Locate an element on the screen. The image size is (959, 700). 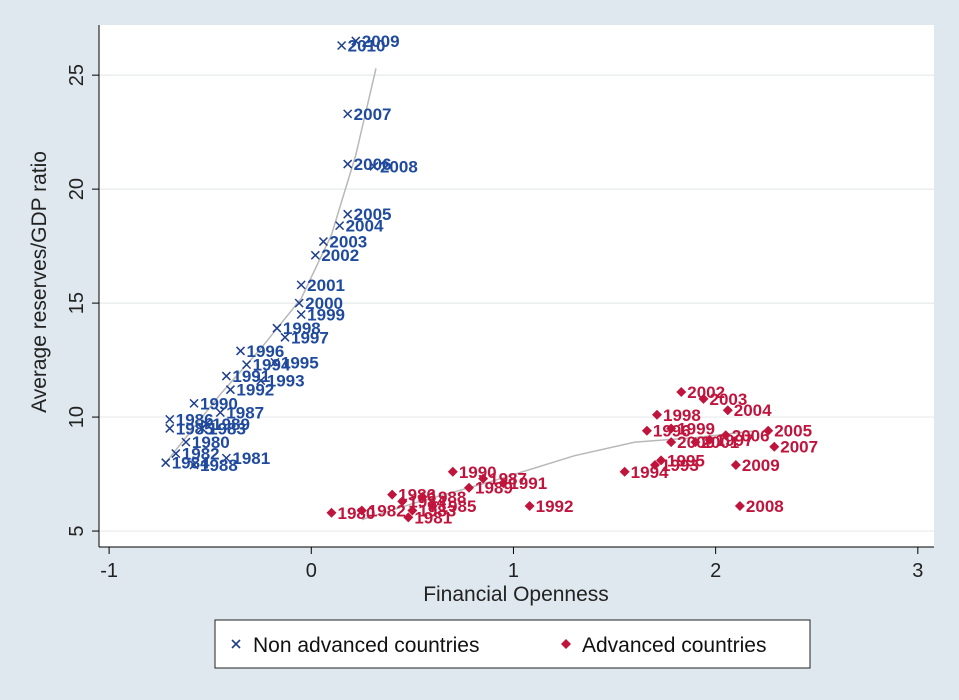
legend-marker-advanced is located at coordinates (566, 644).